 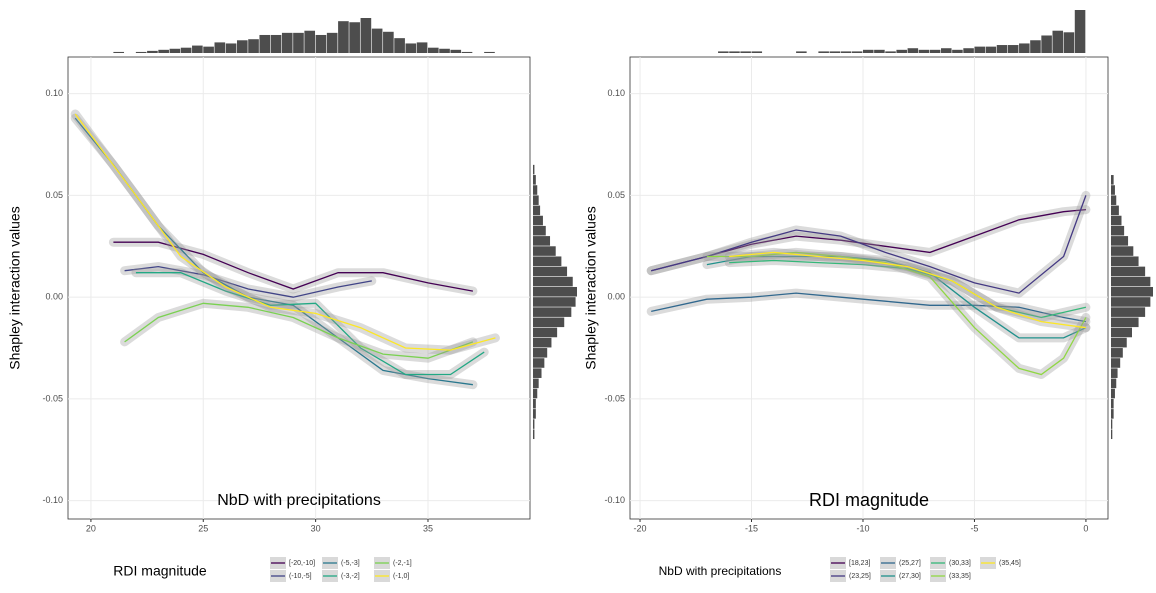 What do you see at coordinates (203, 528) in the screenshot?
I see `x-tick-label: 25` at bounding box center [203, 528].